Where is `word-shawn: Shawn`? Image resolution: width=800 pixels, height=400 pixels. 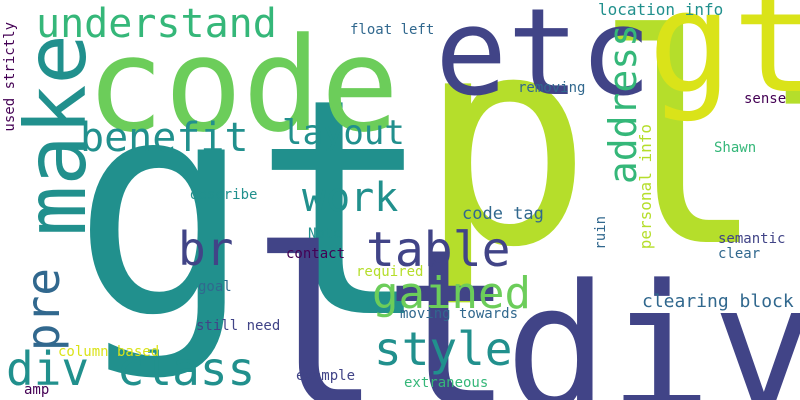 word-shawn: Shawn is located at coordinates (735, 148).